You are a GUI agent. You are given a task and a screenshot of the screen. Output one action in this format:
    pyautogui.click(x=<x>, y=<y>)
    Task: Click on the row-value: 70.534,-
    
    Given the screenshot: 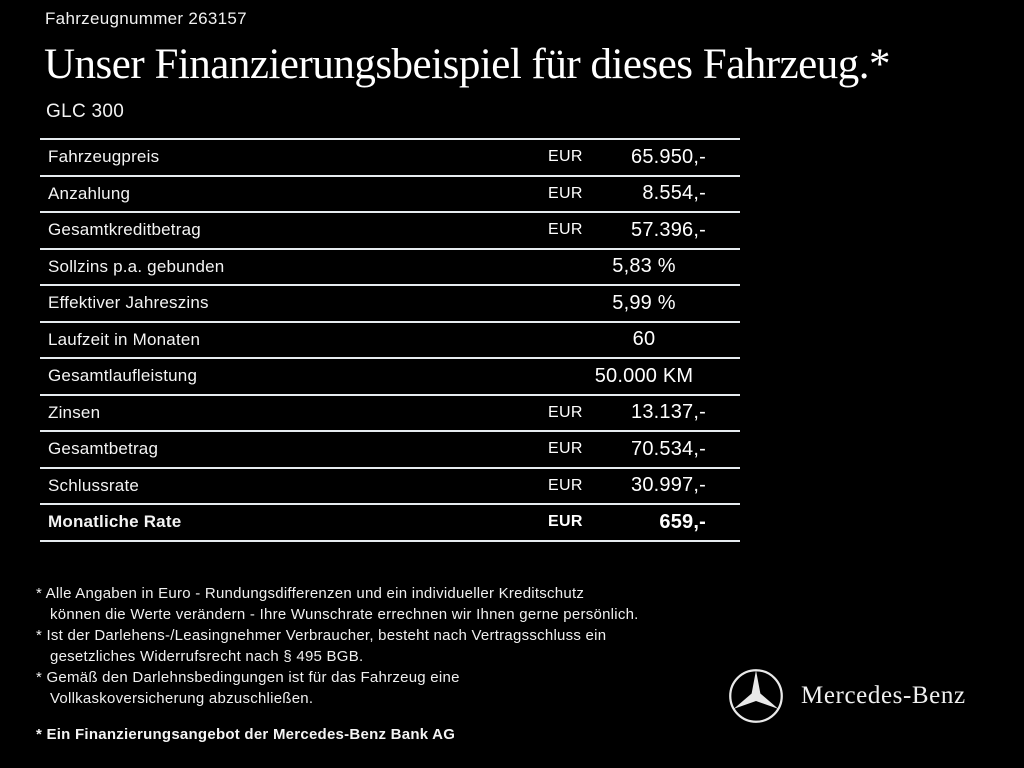 What is the action you would take?
    pyautogui.click(x=668, y=448)
    